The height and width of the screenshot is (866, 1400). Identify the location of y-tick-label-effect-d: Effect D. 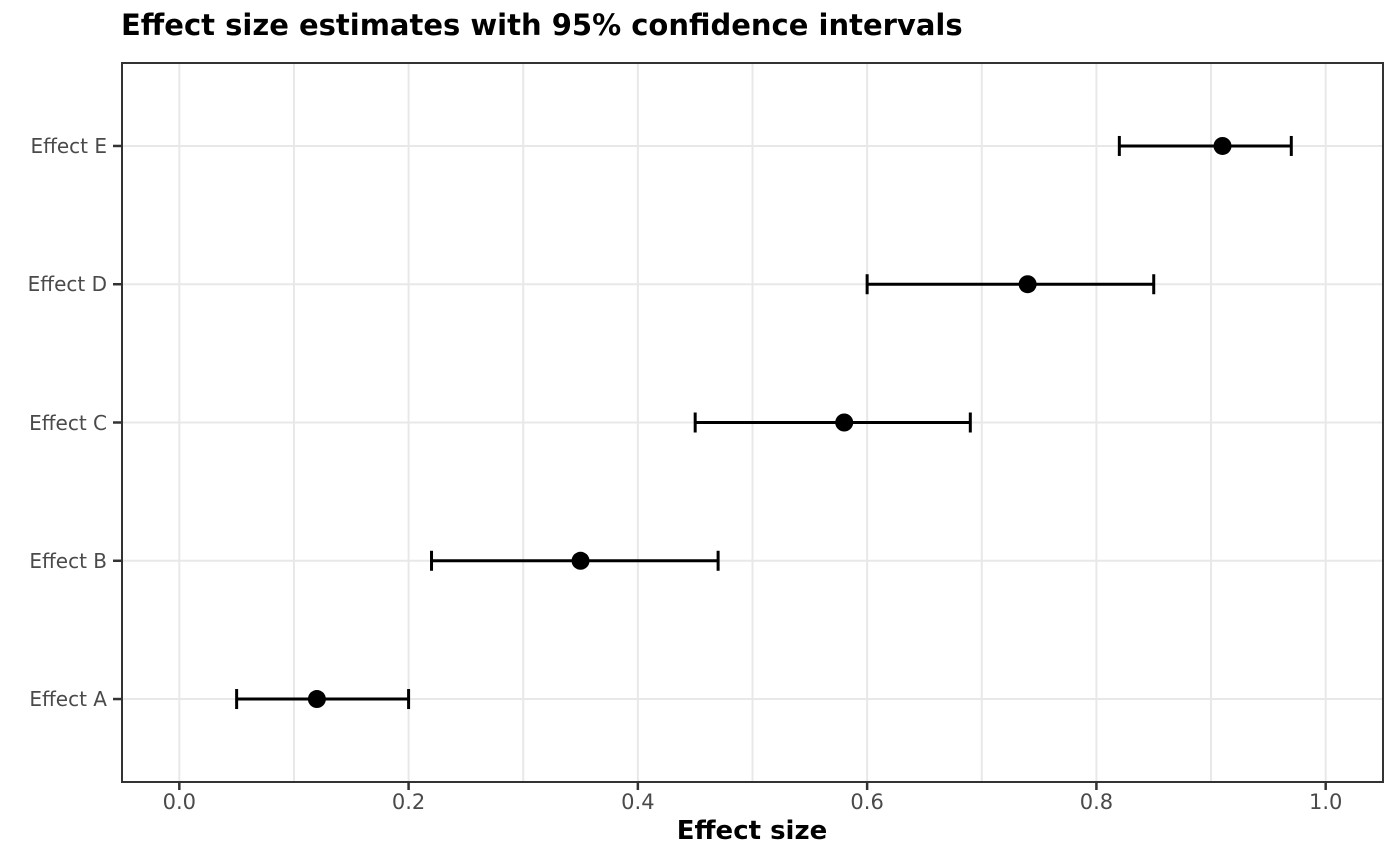
(67, 284).